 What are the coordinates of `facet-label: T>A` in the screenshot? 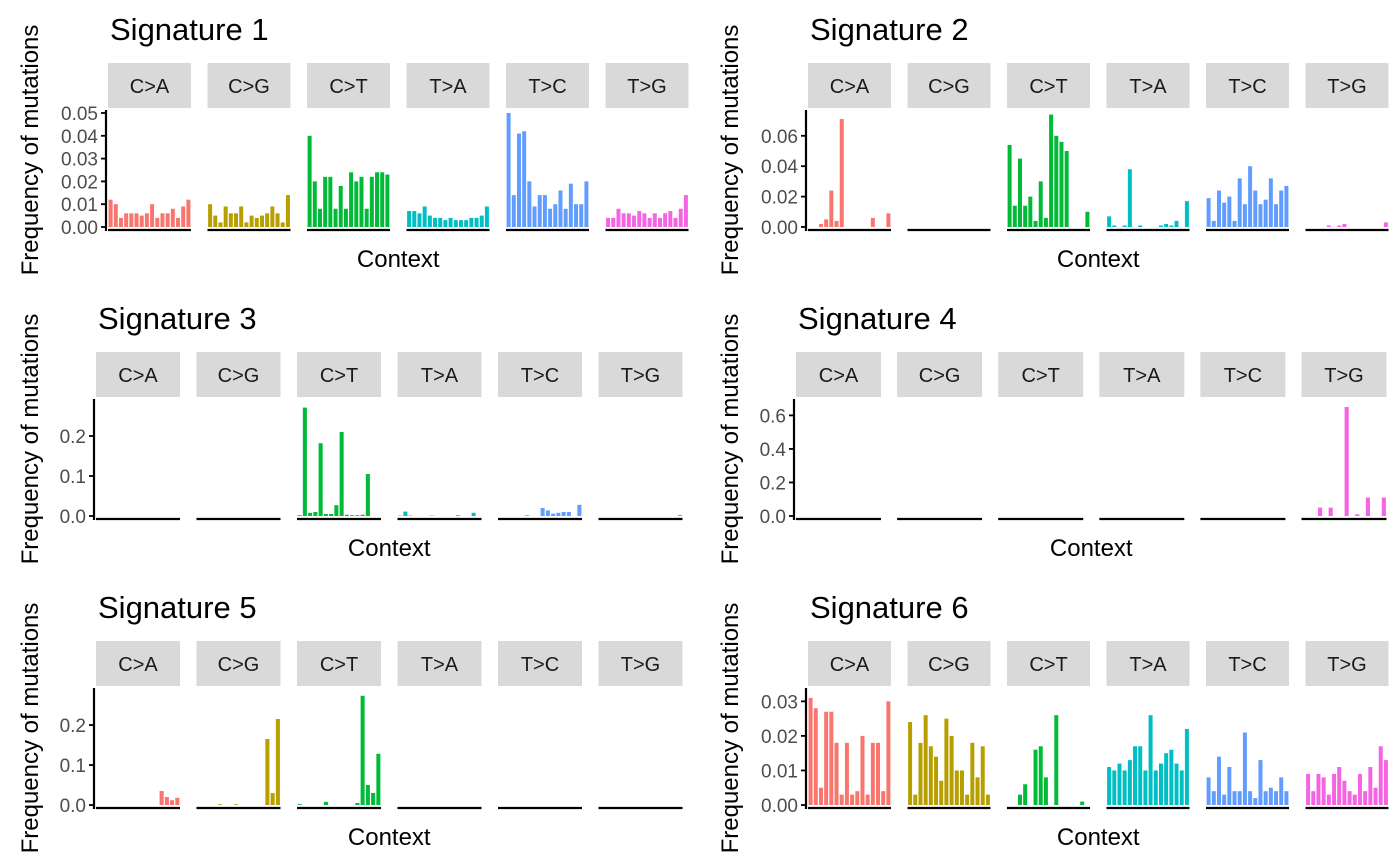 It's located at (440, 376).